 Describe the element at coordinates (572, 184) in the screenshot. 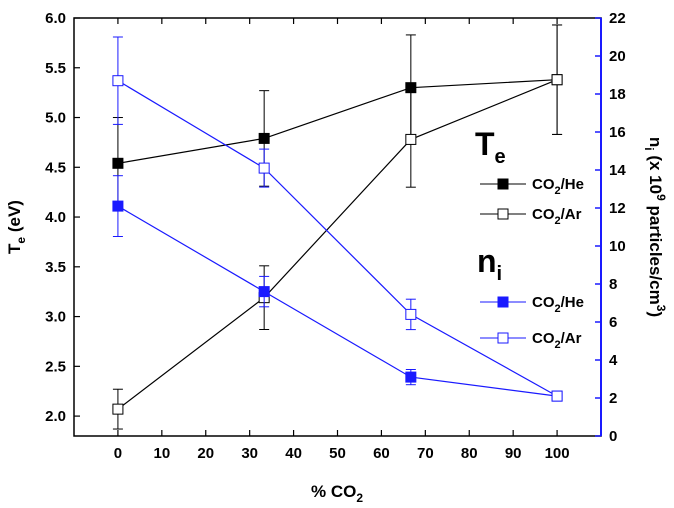

I see `legend-label-te-he-rest: /He` at that location.